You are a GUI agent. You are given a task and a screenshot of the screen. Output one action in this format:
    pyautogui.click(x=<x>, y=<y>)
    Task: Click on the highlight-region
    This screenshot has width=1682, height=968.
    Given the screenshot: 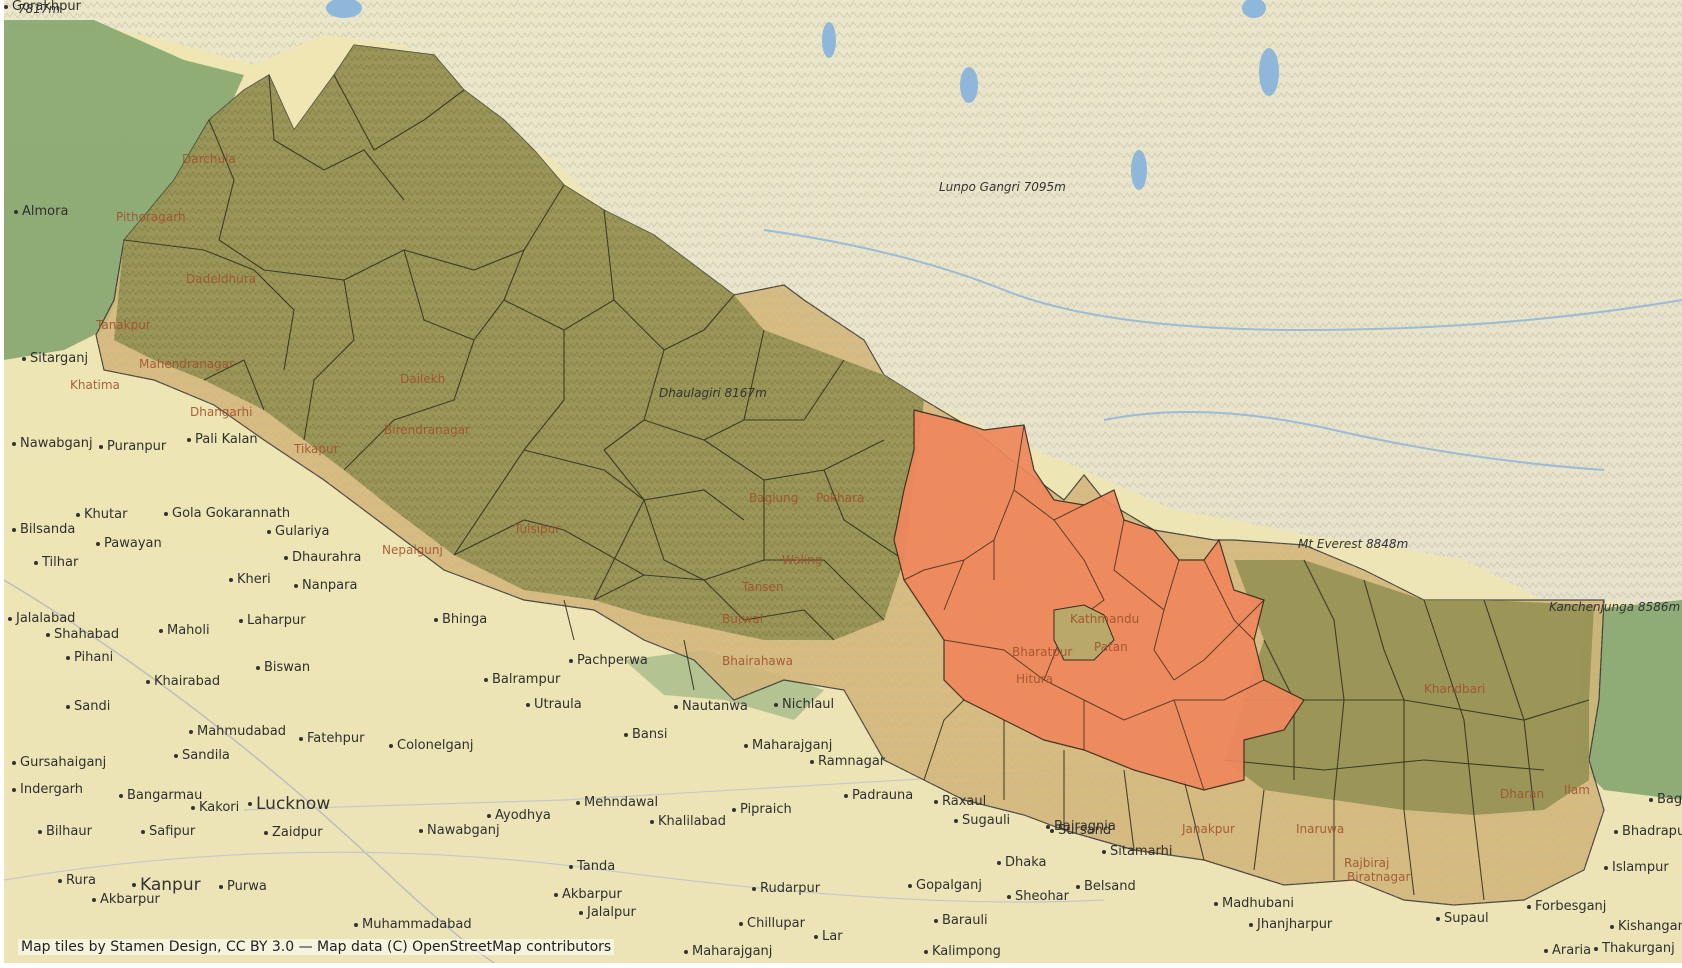 What is the action you would take?
    pyautogui.click(x=1099, y=600)
    